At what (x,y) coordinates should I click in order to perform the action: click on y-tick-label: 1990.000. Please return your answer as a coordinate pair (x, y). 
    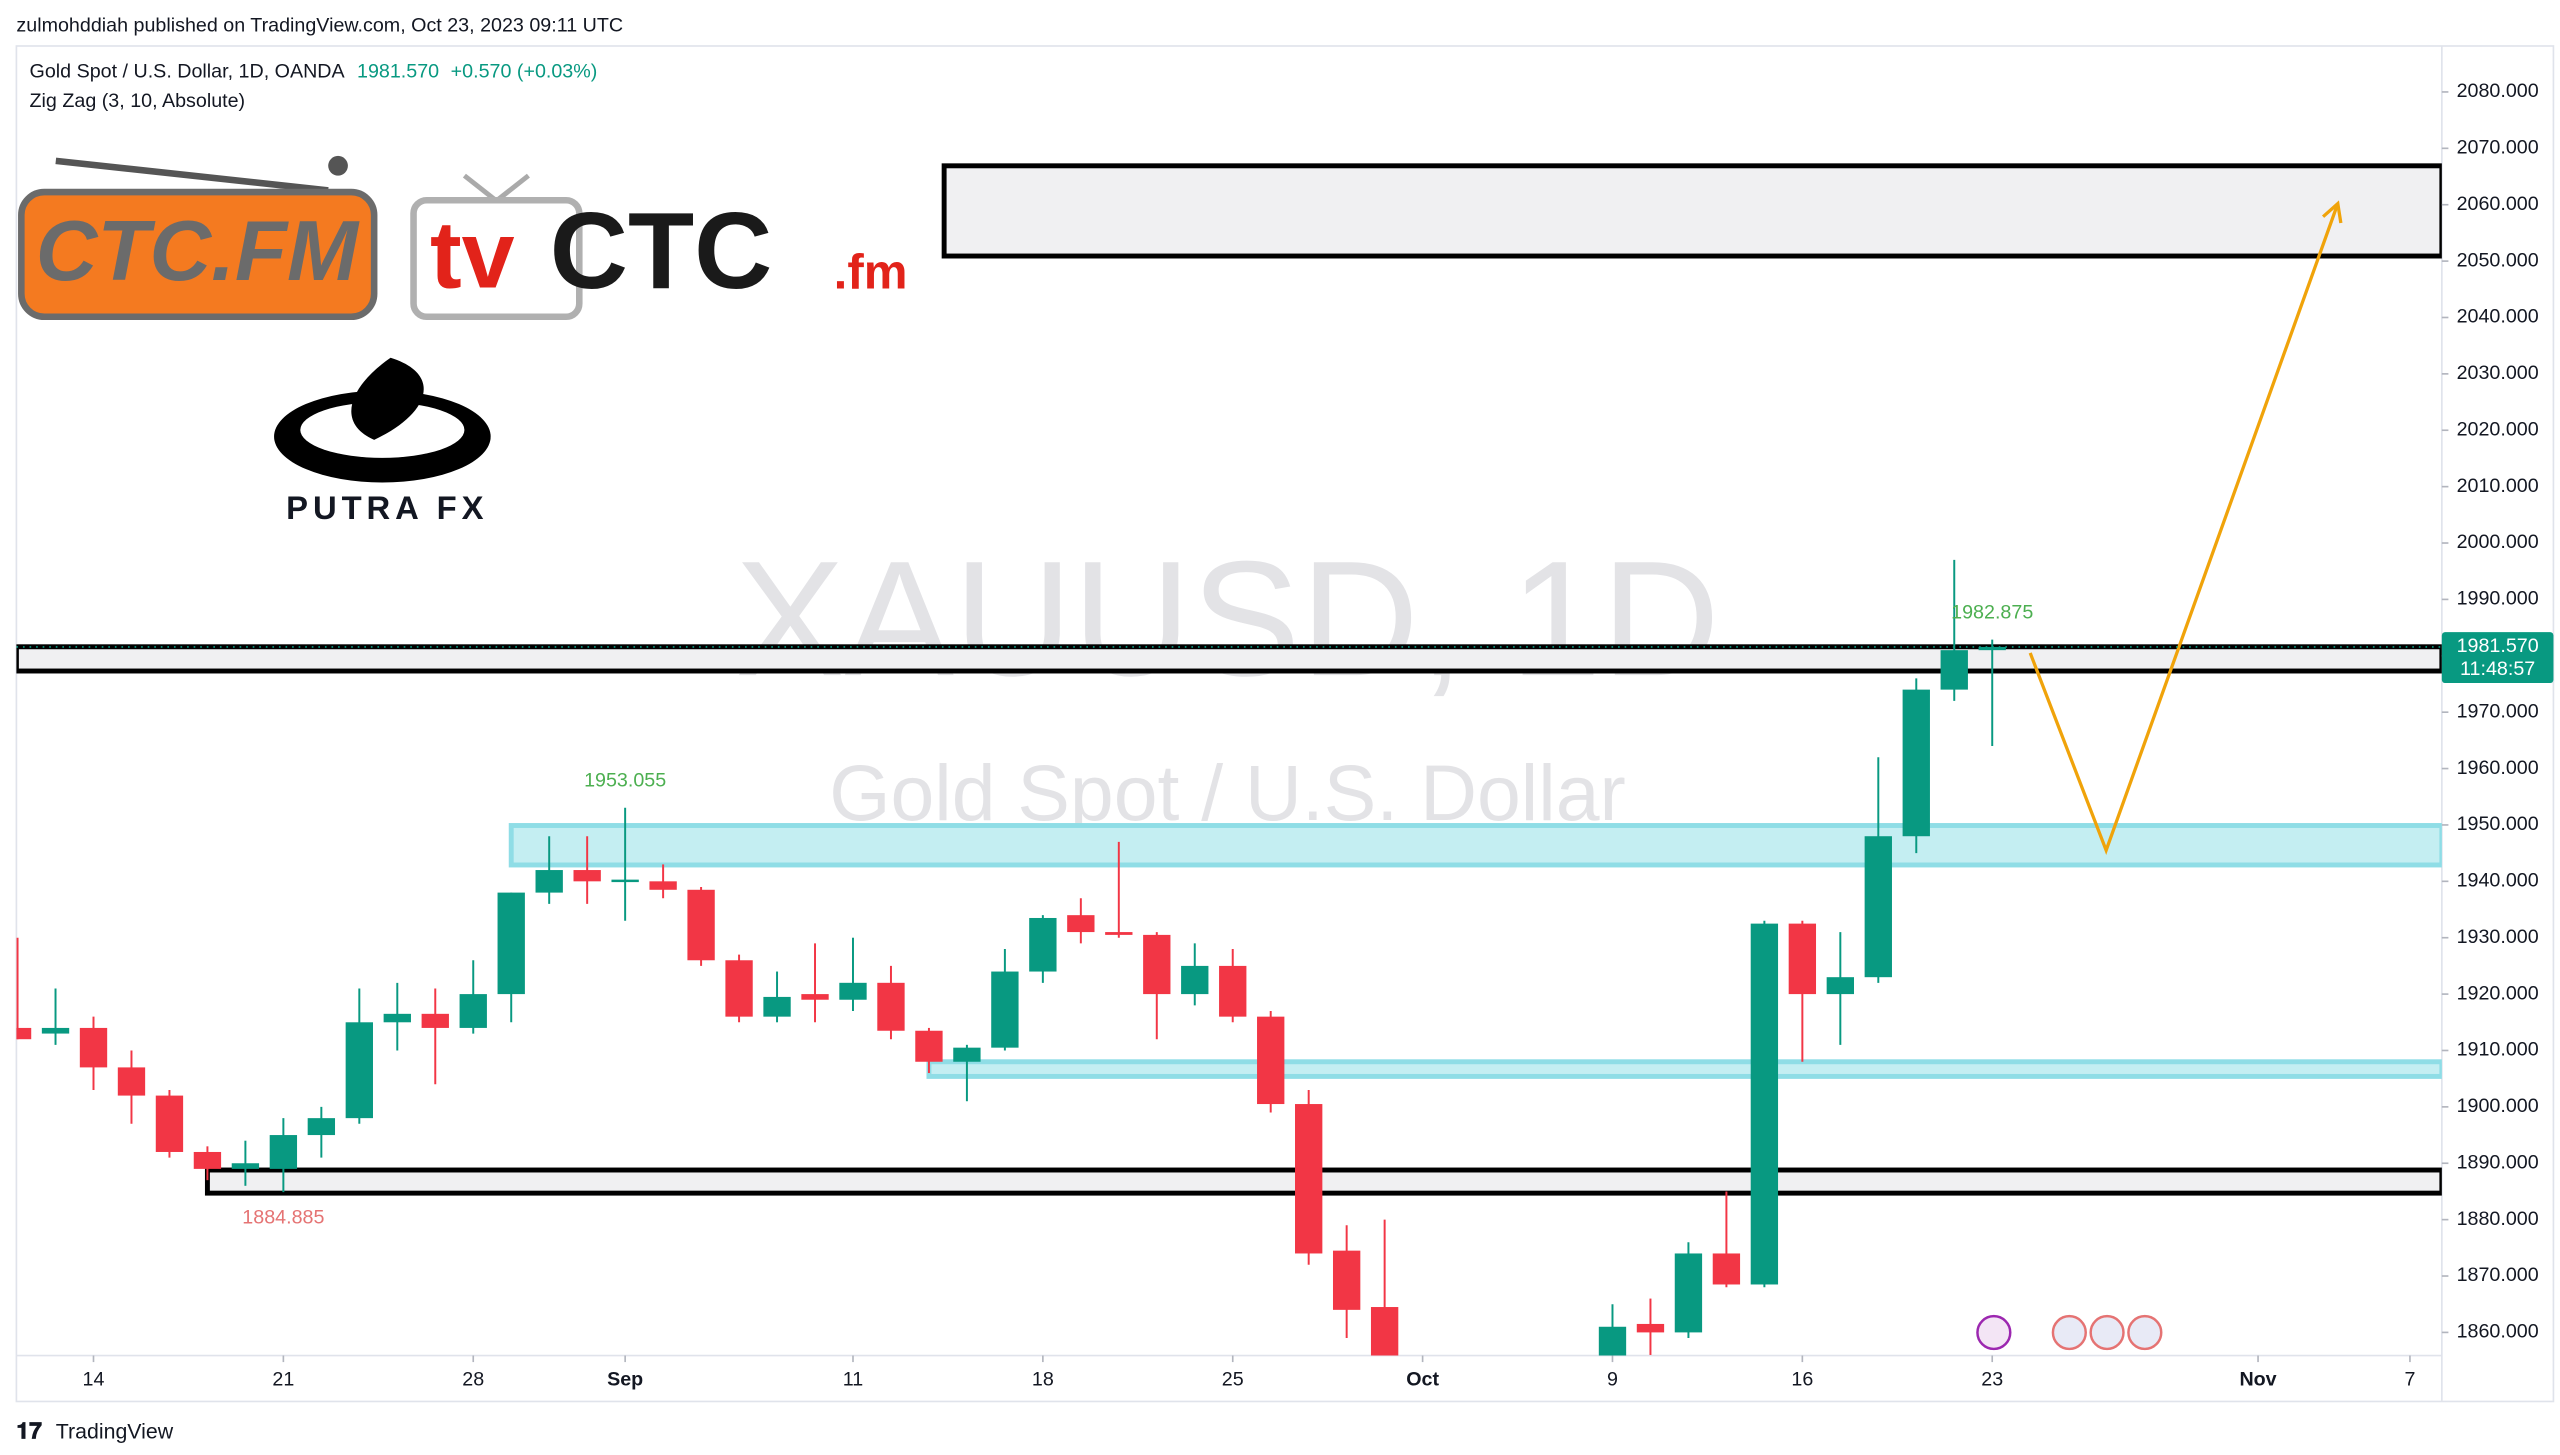
    Looking at the image, I should click on (2498, 599).